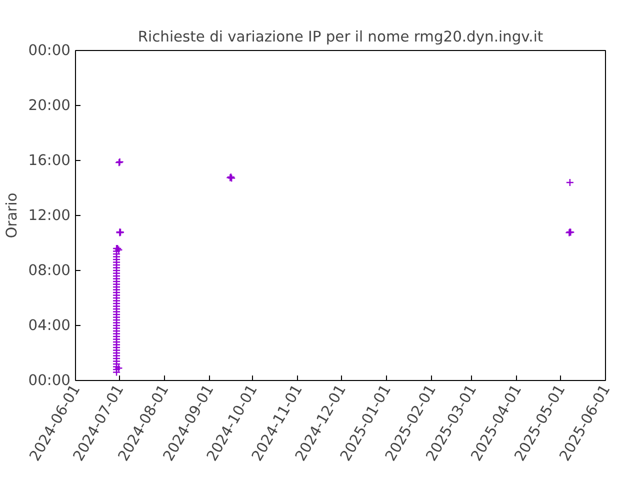 The image size is (640, 480). What do you see at coordinates (11, 215) in the screenshot?
I see `y-axis-title: Orario` at bounding box center [11, 215].